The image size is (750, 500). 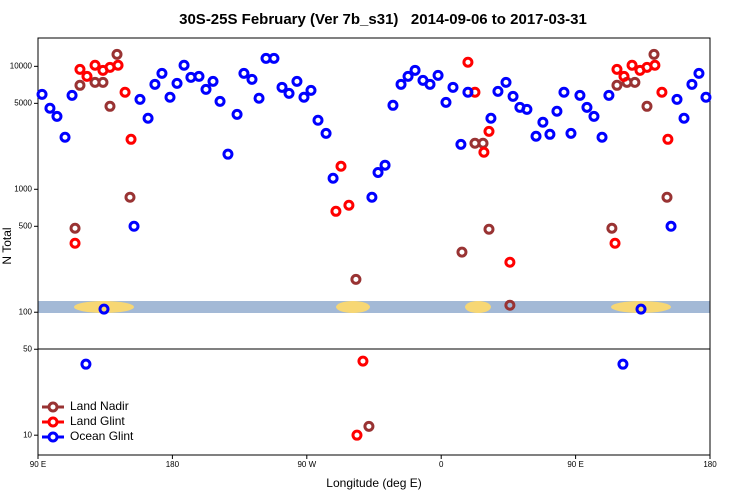 I want to click on y-tick-label: 50, so click(x=27, y=348).